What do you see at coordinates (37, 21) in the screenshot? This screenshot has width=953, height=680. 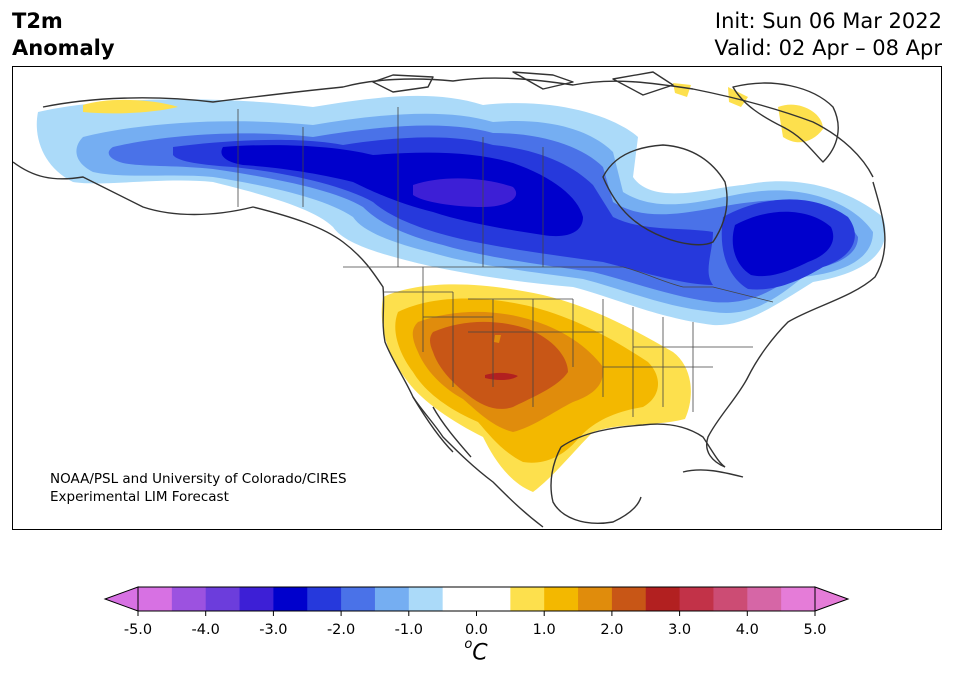 I see `title-line-1: T2m` at bounding box center [37, 21].